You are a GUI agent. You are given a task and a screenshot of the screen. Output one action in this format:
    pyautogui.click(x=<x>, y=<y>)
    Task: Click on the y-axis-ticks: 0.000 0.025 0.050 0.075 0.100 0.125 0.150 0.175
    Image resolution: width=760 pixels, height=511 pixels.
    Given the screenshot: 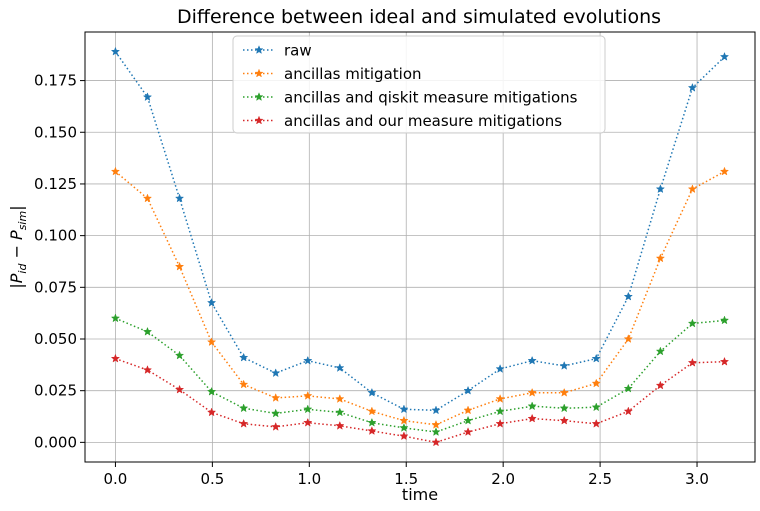 What is the action you would take?
    pyautogui.click(x=59, y=261)
    